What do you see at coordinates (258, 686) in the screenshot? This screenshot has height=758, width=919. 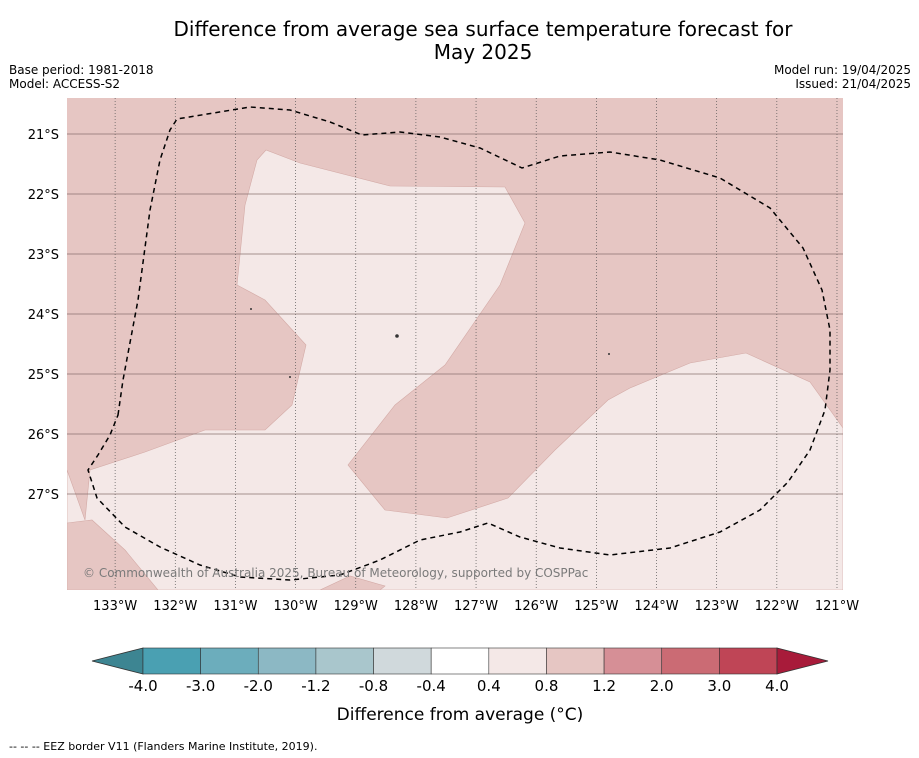 I see `colorbar-tick-label: -2.0` at bounding box center [258, 686].